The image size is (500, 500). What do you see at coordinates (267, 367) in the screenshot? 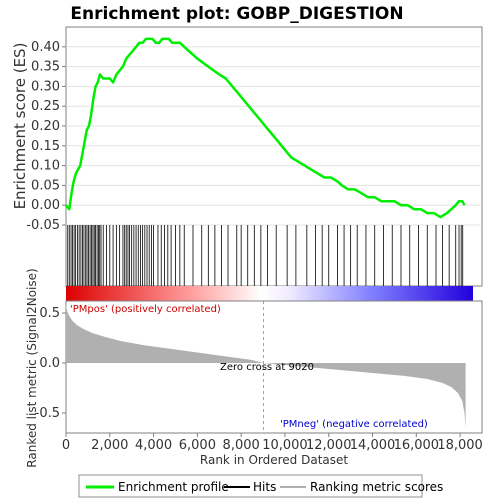
I see `zero-cross-label: Zero cross at 9020` at bounding box center [267, 367].